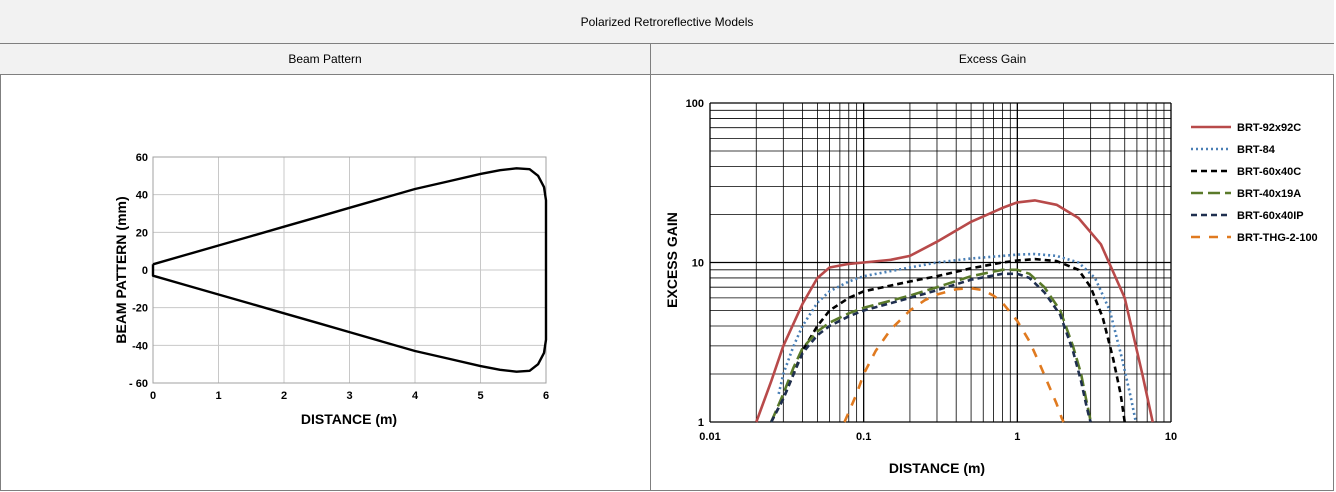  Describe the element at coordinates (325, 59) in the screenshot. I see `column-header-beam-pattern: Beam Pattern` at that location.